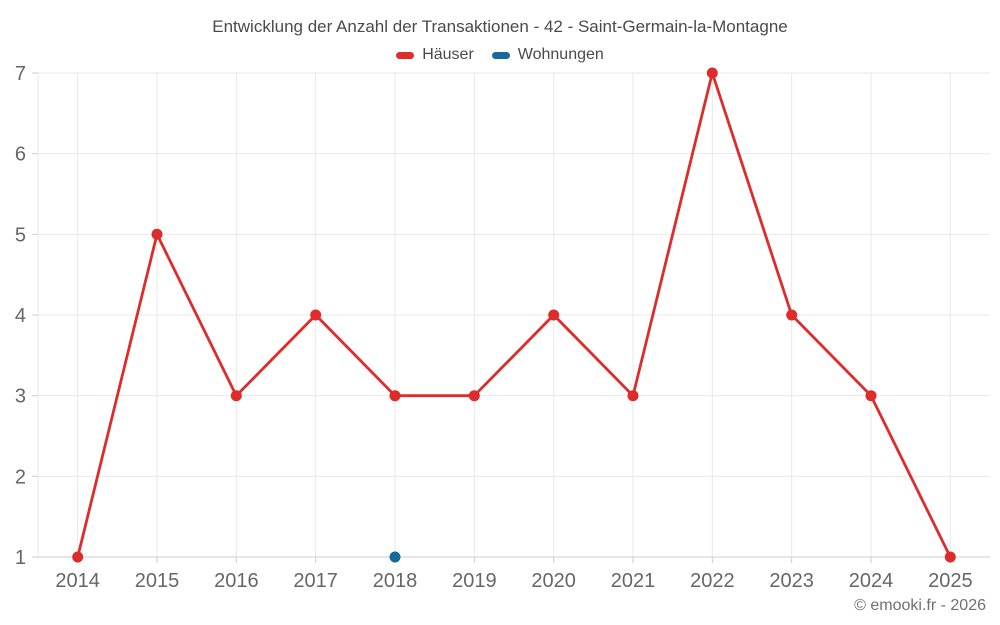 The width and height of the screenshot is (1000, 625). What do you see at coordinates (395, 581) in the screenshot?
I see `x-axis-label: 2018` at bounding box center [395, 581].